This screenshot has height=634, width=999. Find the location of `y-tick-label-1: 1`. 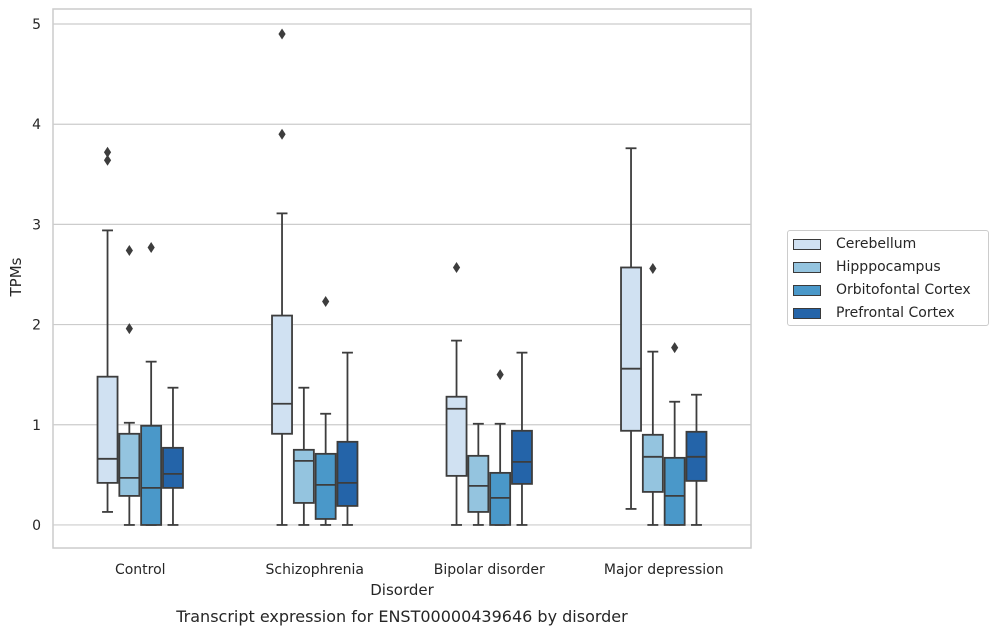

y-tick-label-1: 1 is located at coordinates (36, 426).